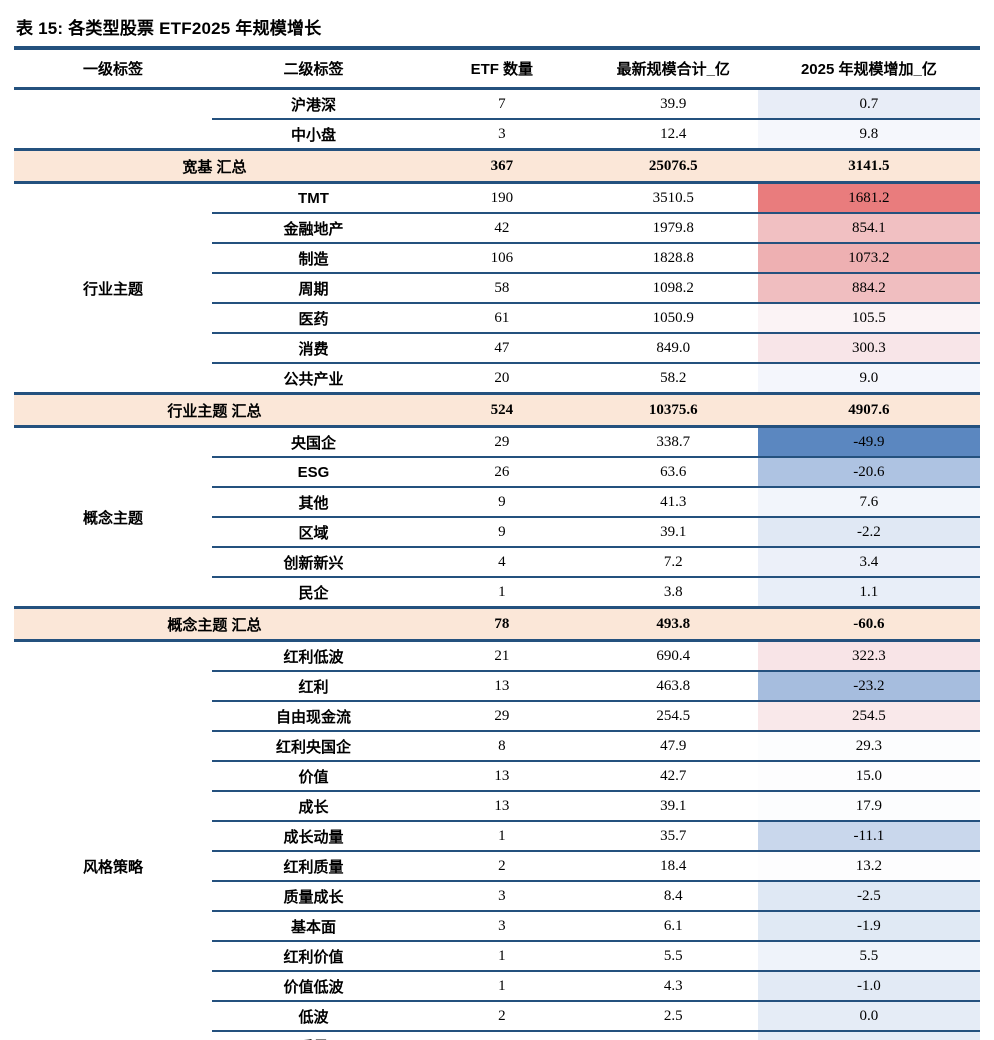 The image size is (994, 1040). I want to click on summary-scale-change-cell: -60.6, so click(868, 624).